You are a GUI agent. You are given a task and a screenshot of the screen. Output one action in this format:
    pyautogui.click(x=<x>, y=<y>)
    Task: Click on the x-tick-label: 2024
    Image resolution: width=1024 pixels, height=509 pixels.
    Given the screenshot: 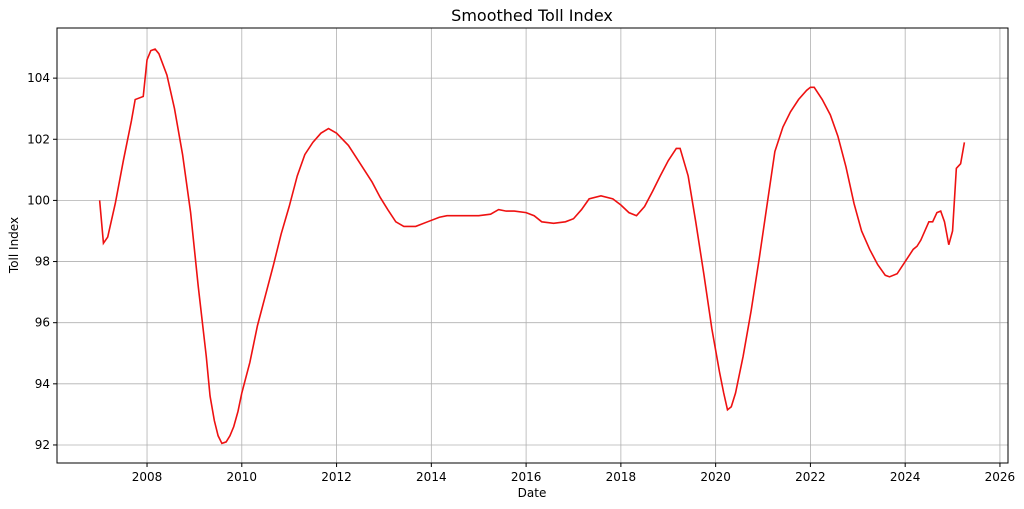 What is the action you would take?
    pyautogui.click(x=905, y=477)
    